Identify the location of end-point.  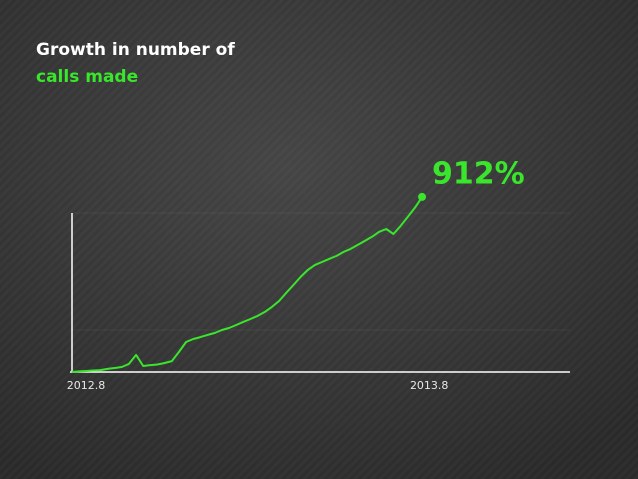
(422, 196).